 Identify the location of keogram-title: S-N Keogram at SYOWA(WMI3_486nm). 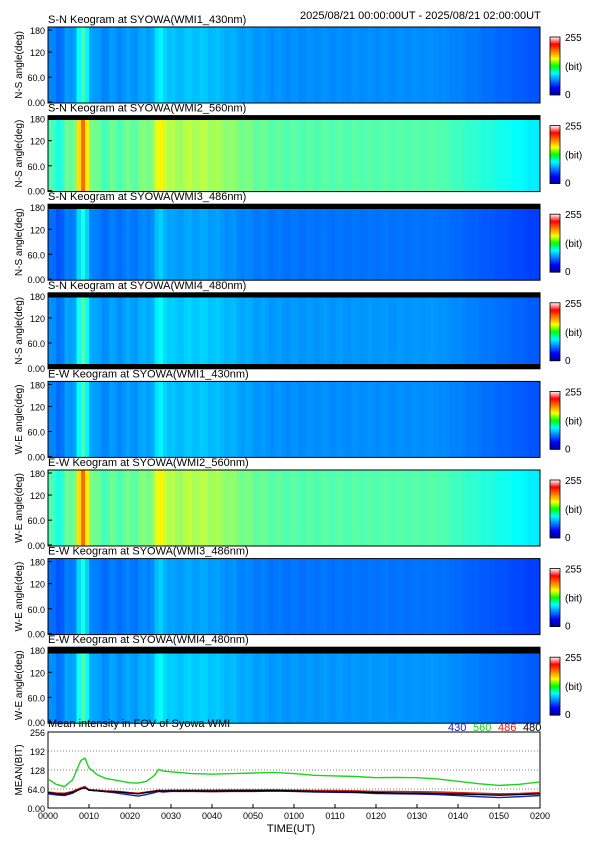
(147, 197).